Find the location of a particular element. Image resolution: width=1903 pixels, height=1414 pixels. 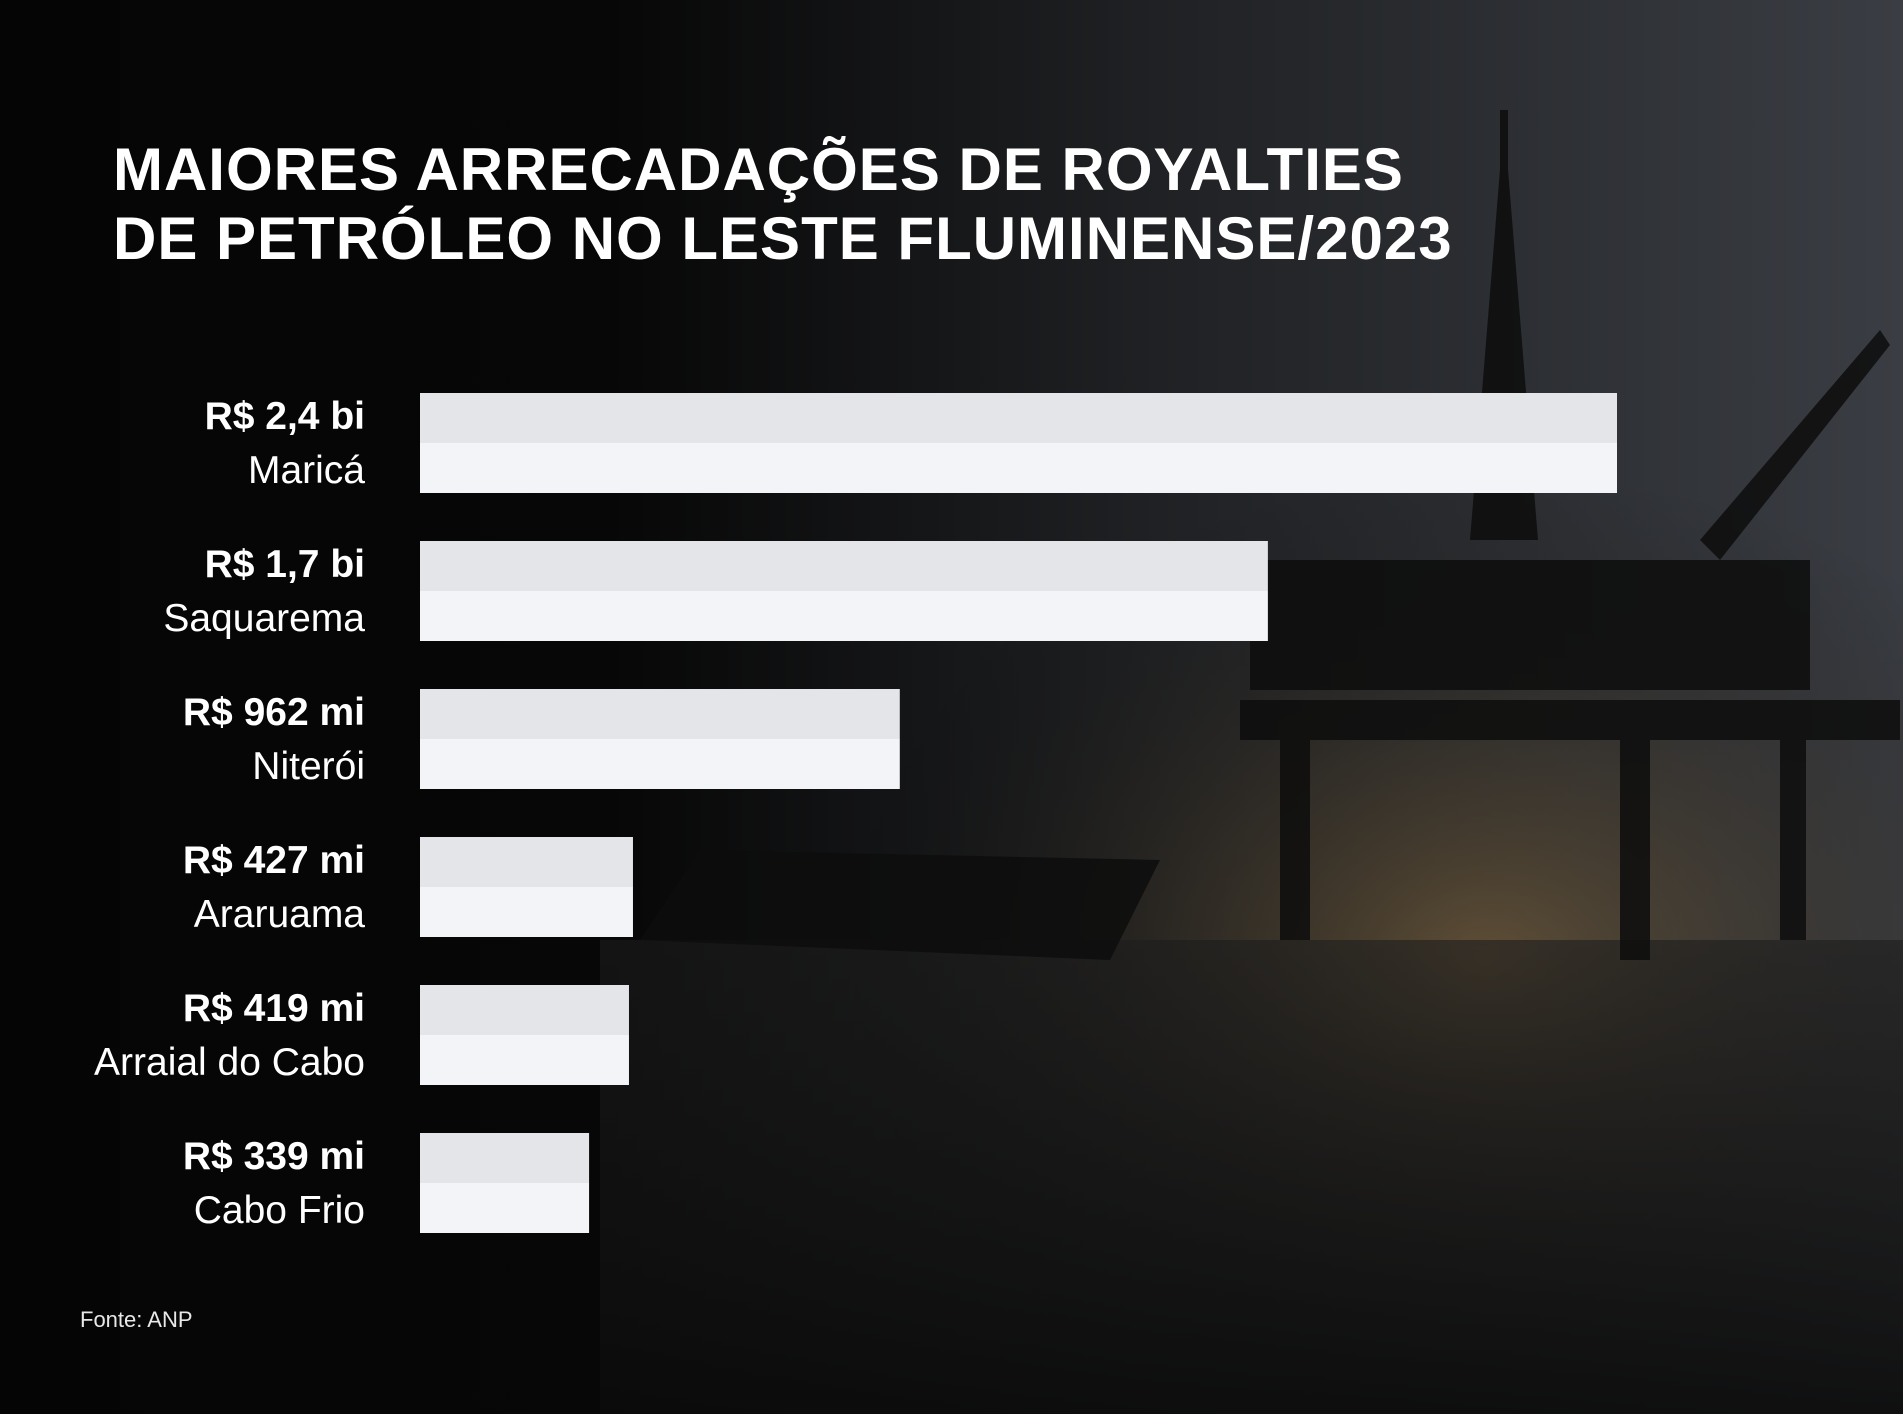

bar-group: R$ 427 mi Araruama is located at coordinates (408, 887).